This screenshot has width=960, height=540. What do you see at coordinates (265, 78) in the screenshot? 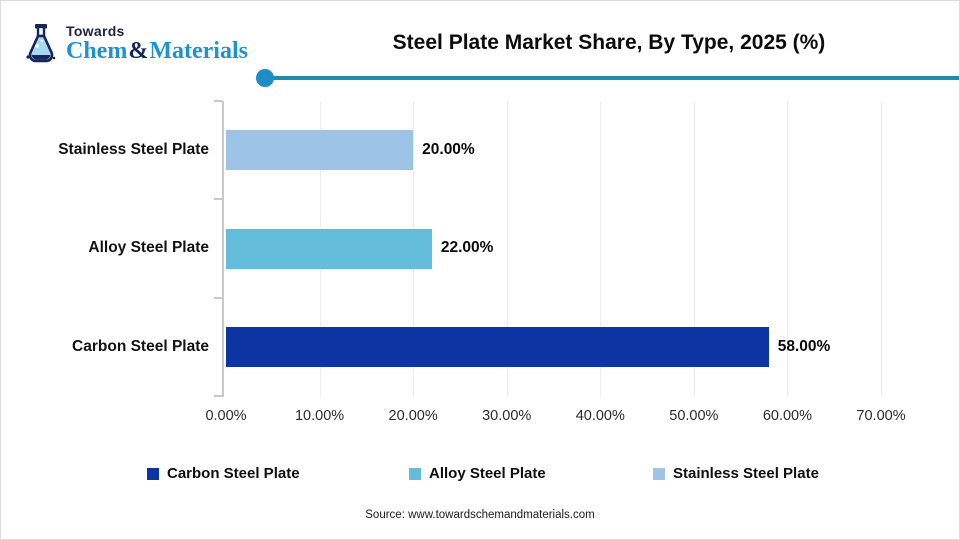
I see `header-rule-dot` at bounding box center [265, 78].